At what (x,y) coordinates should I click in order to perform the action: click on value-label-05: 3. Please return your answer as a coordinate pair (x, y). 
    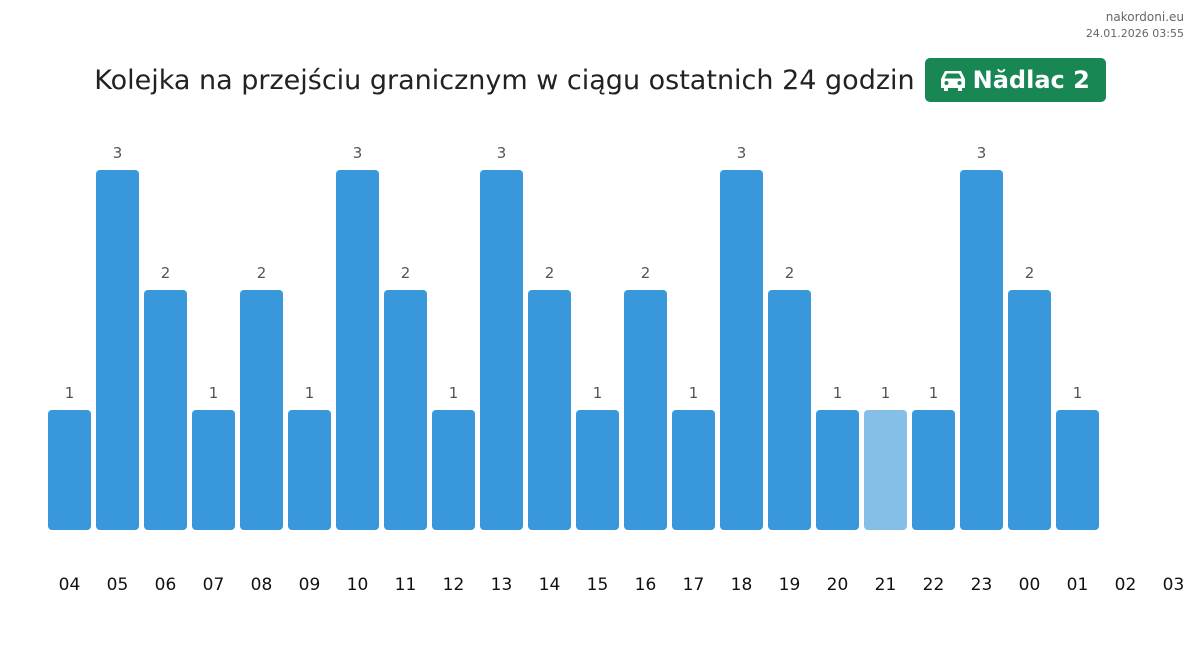
    Looking at the image, I should click on (118, 153).